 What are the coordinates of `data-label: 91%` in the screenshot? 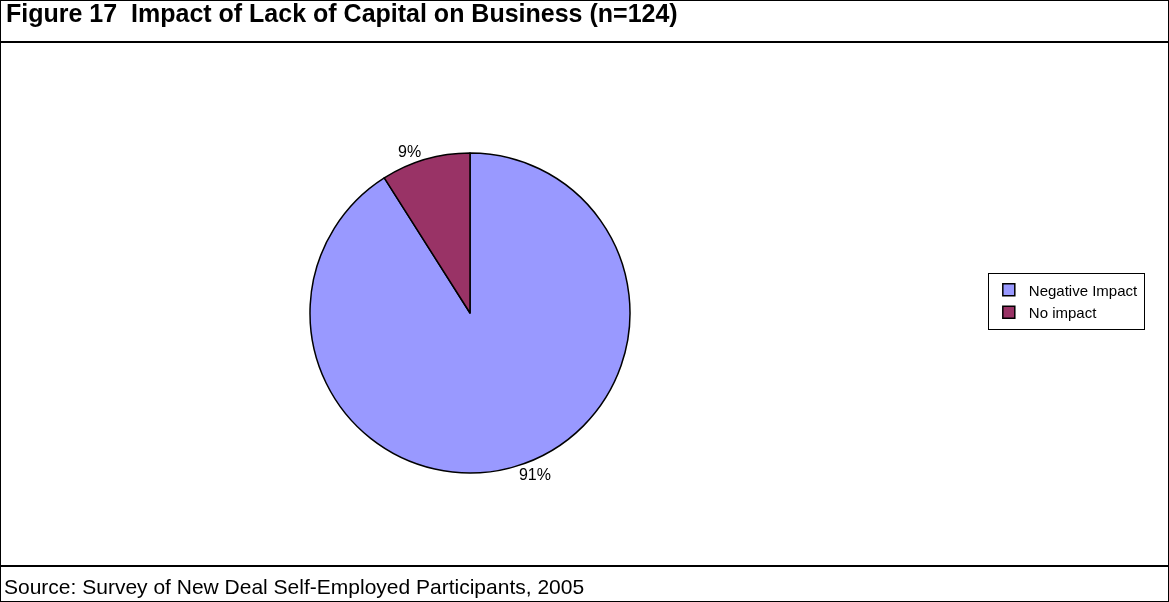 It's located at (534, 474).